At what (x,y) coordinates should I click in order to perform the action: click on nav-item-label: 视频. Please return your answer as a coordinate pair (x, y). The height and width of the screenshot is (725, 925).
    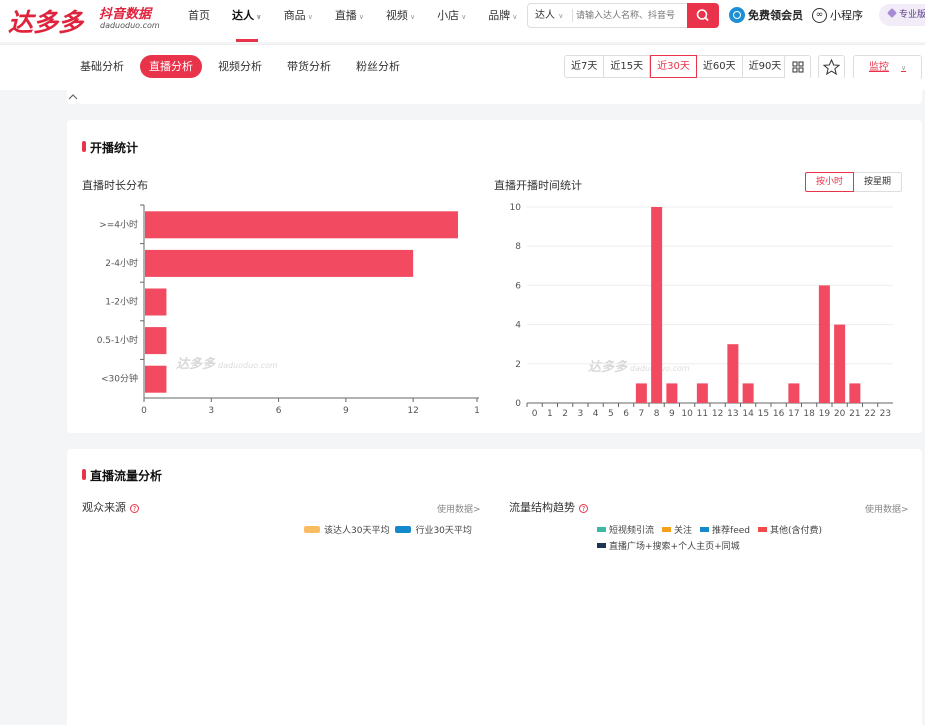
    Looking at the image, I should click on (396, 15).